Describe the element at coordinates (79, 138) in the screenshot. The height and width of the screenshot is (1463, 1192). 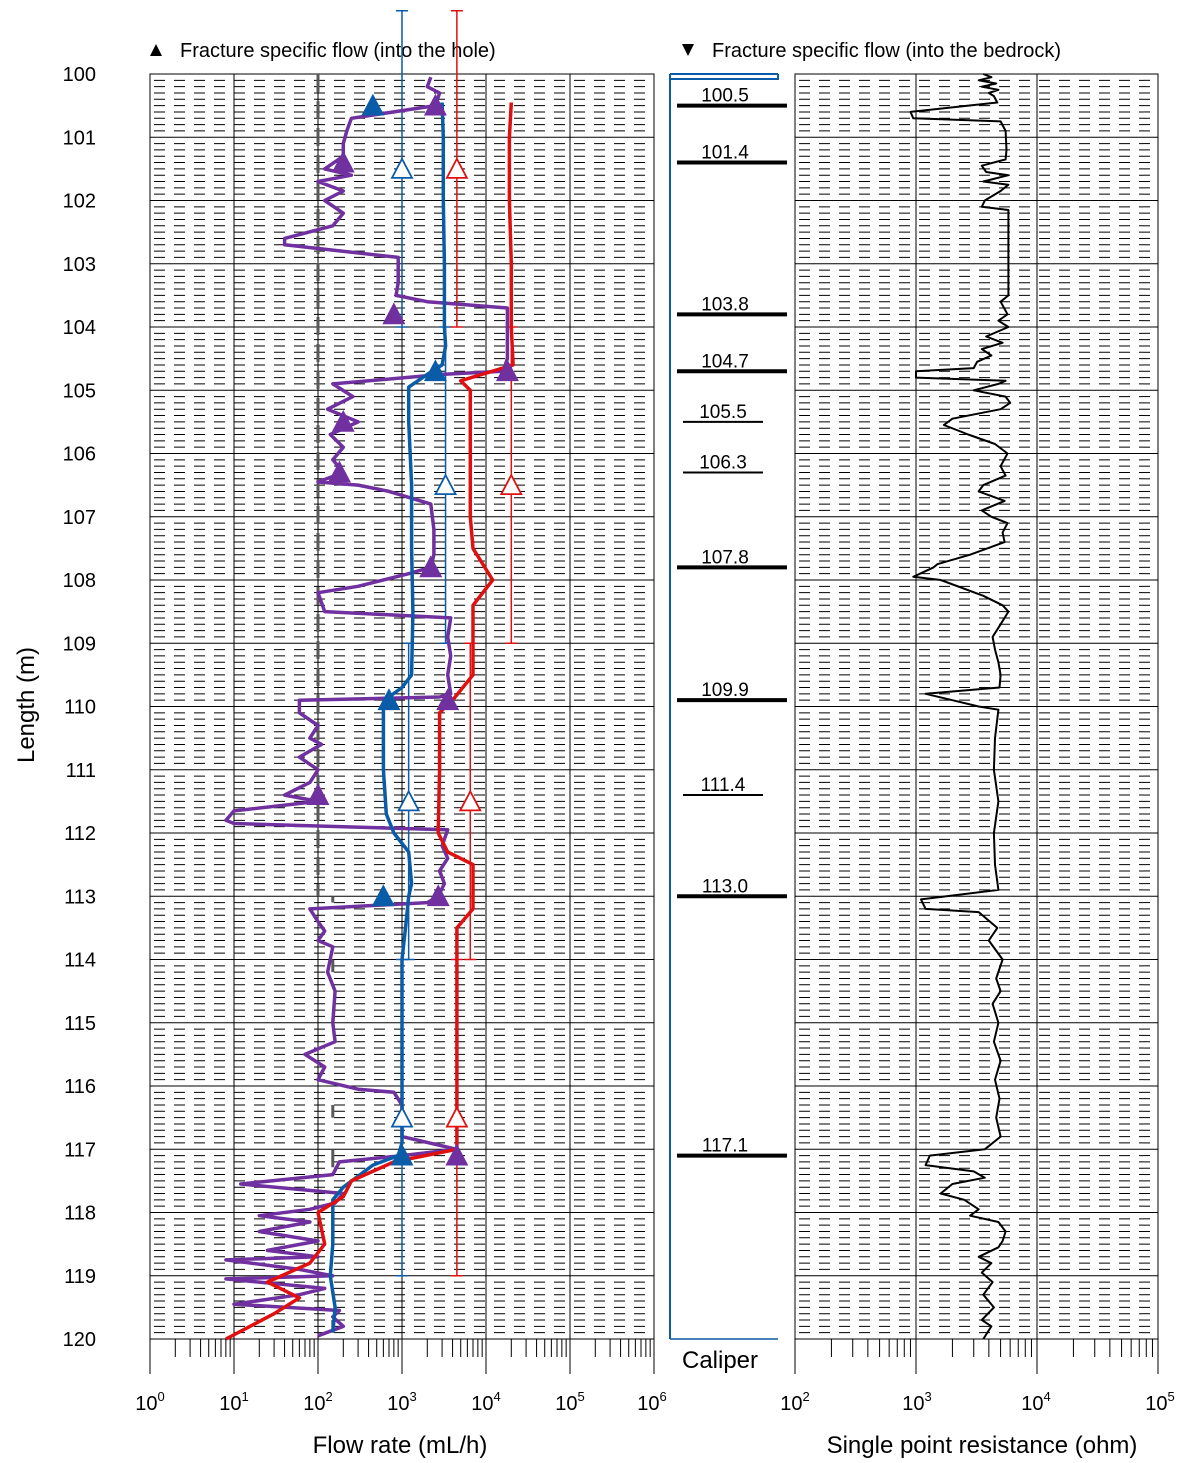
I see `y-tick-label: 101` at that location.